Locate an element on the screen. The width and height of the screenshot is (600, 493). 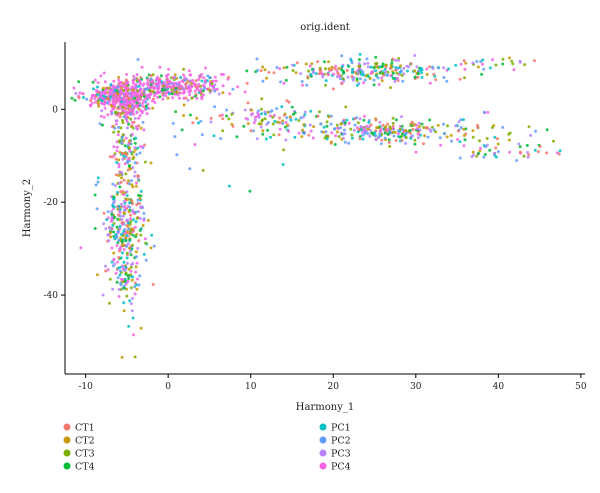
y-tick-label: 0 is located at coordinates (55, 110).